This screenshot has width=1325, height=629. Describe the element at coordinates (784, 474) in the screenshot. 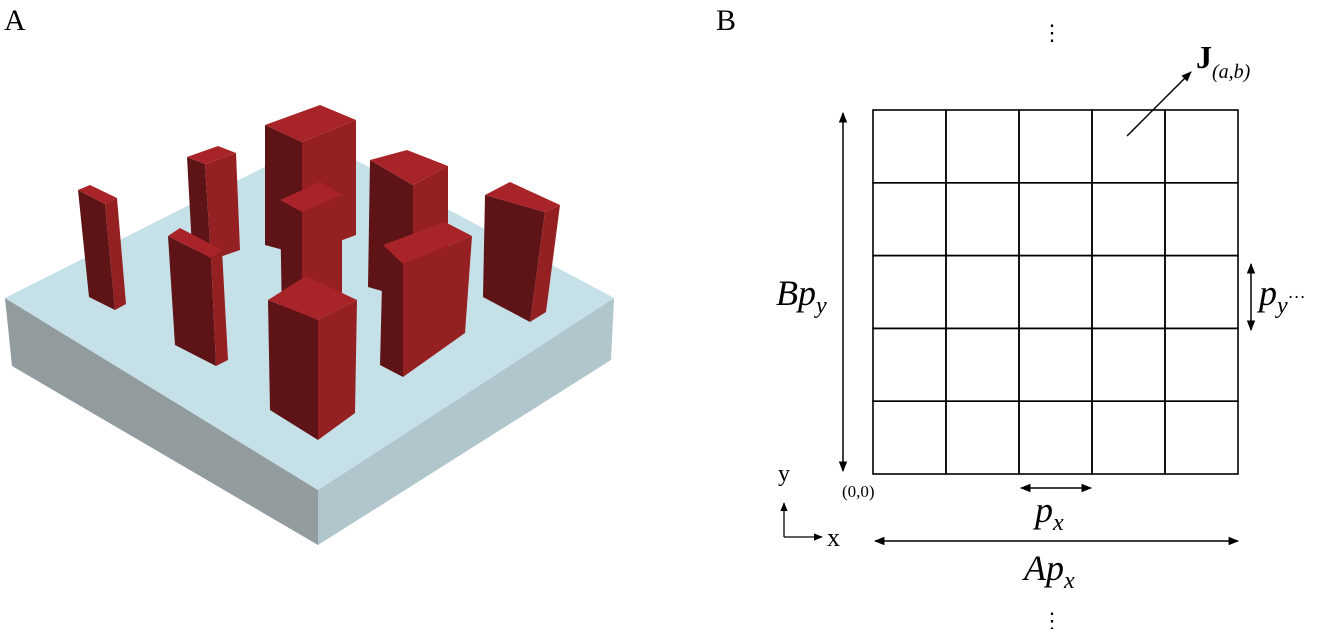

I see `y-axis-label: y` at that location.